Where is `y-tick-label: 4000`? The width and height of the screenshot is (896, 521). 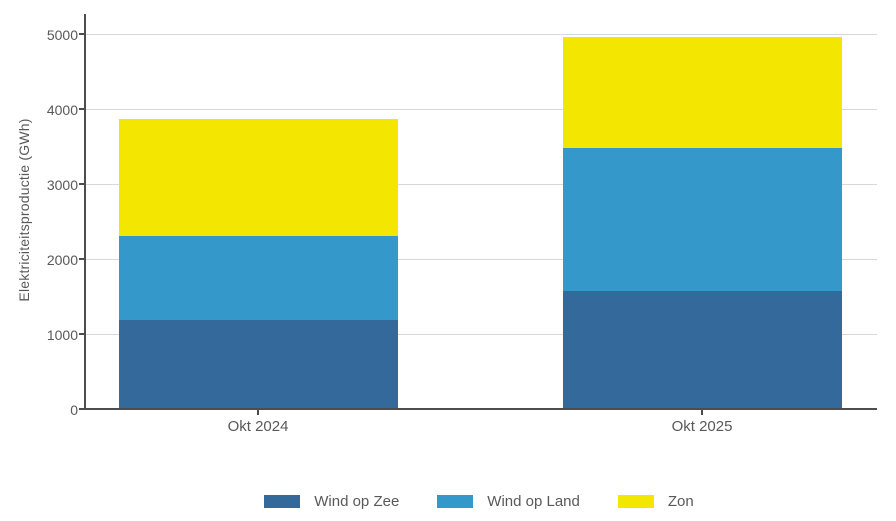
y-tick-label: 4000 is located at coordinates (62, 110).